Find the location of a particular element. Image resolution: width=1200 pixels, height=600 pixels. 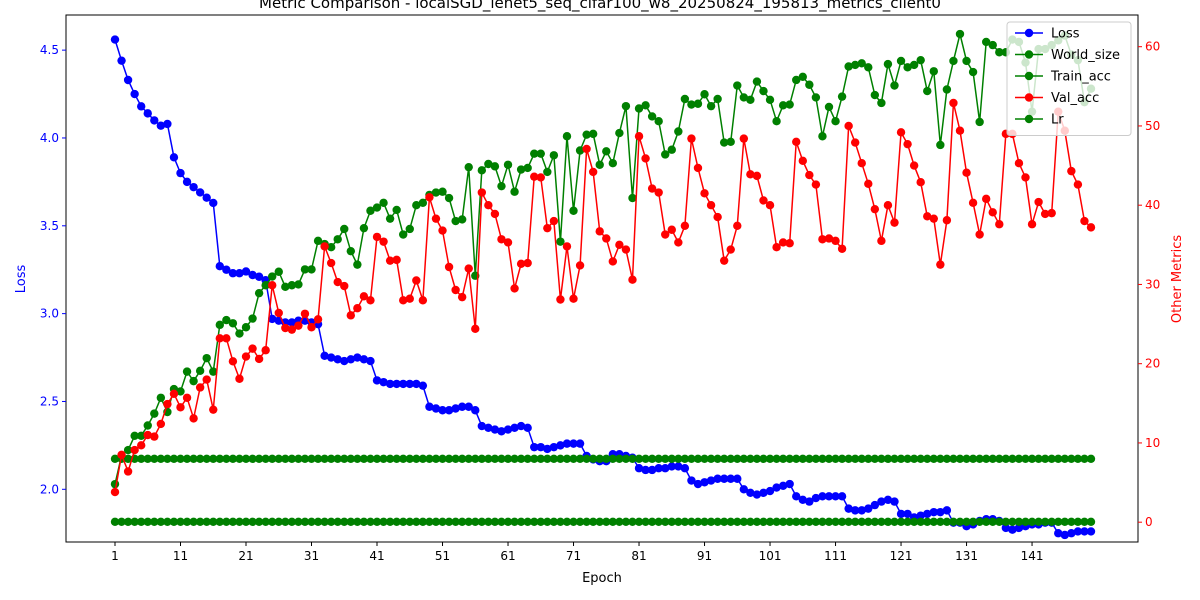

x-tick-label: 61 is located at coordinates (507, 556).